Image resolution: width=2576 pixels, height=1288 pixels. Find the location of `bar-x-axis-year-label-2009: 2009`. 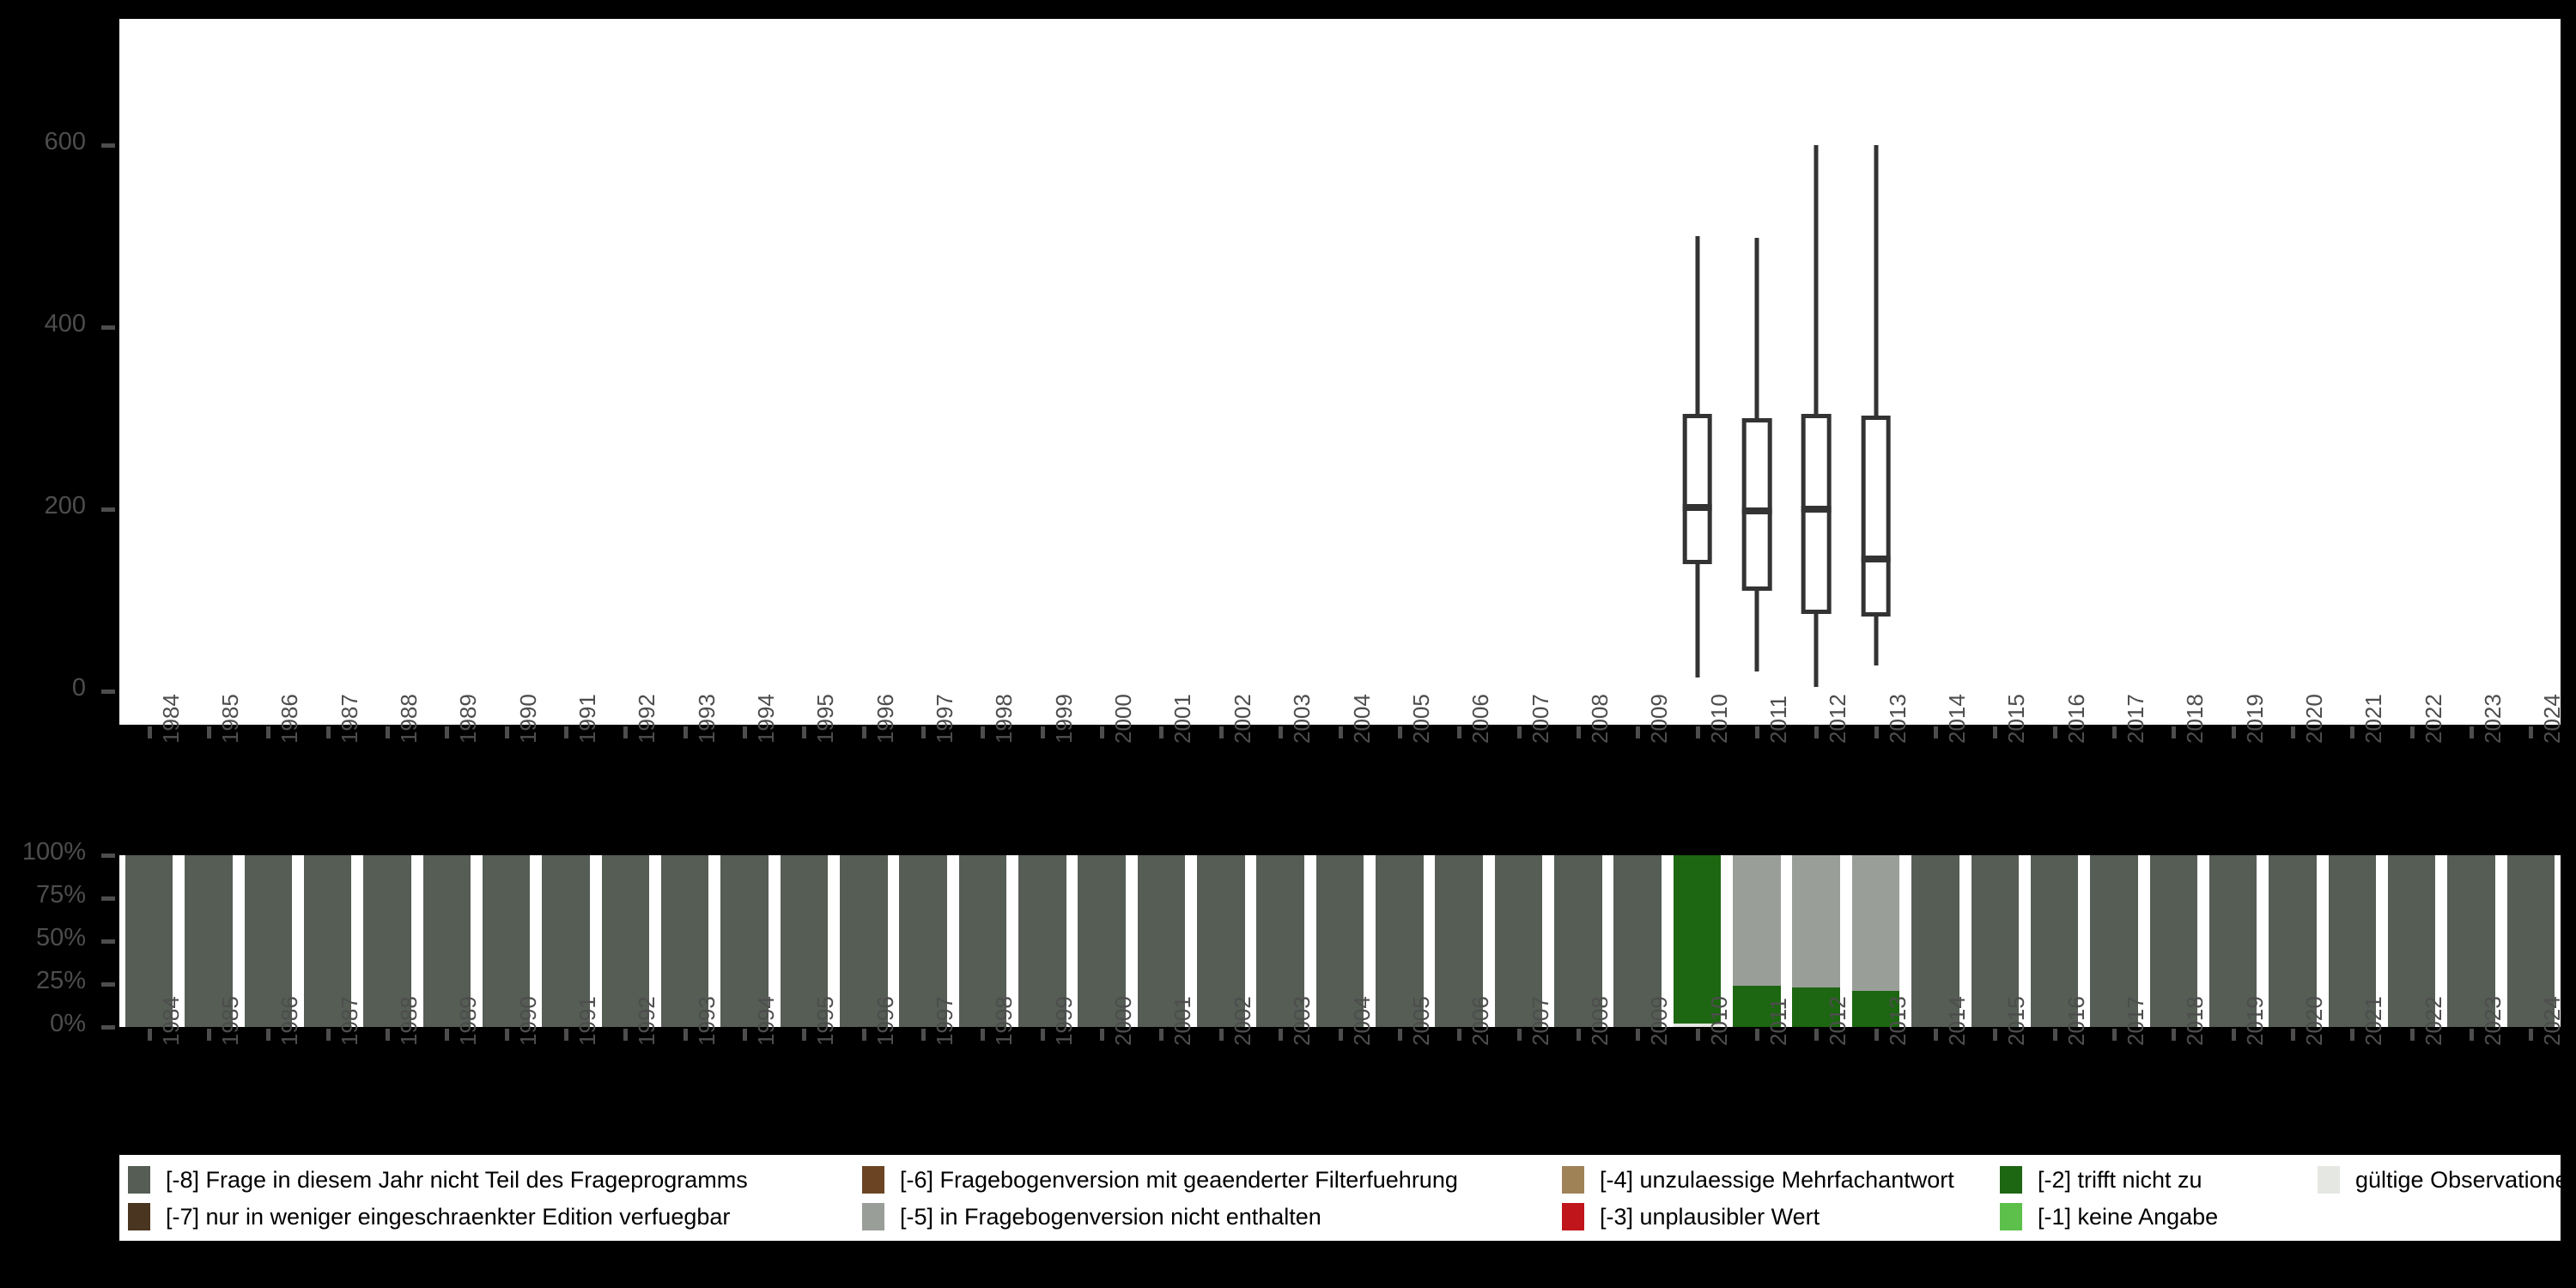

bar-x-axis-year-label-2009: 2009 is located at coordinates (1660, 1021).